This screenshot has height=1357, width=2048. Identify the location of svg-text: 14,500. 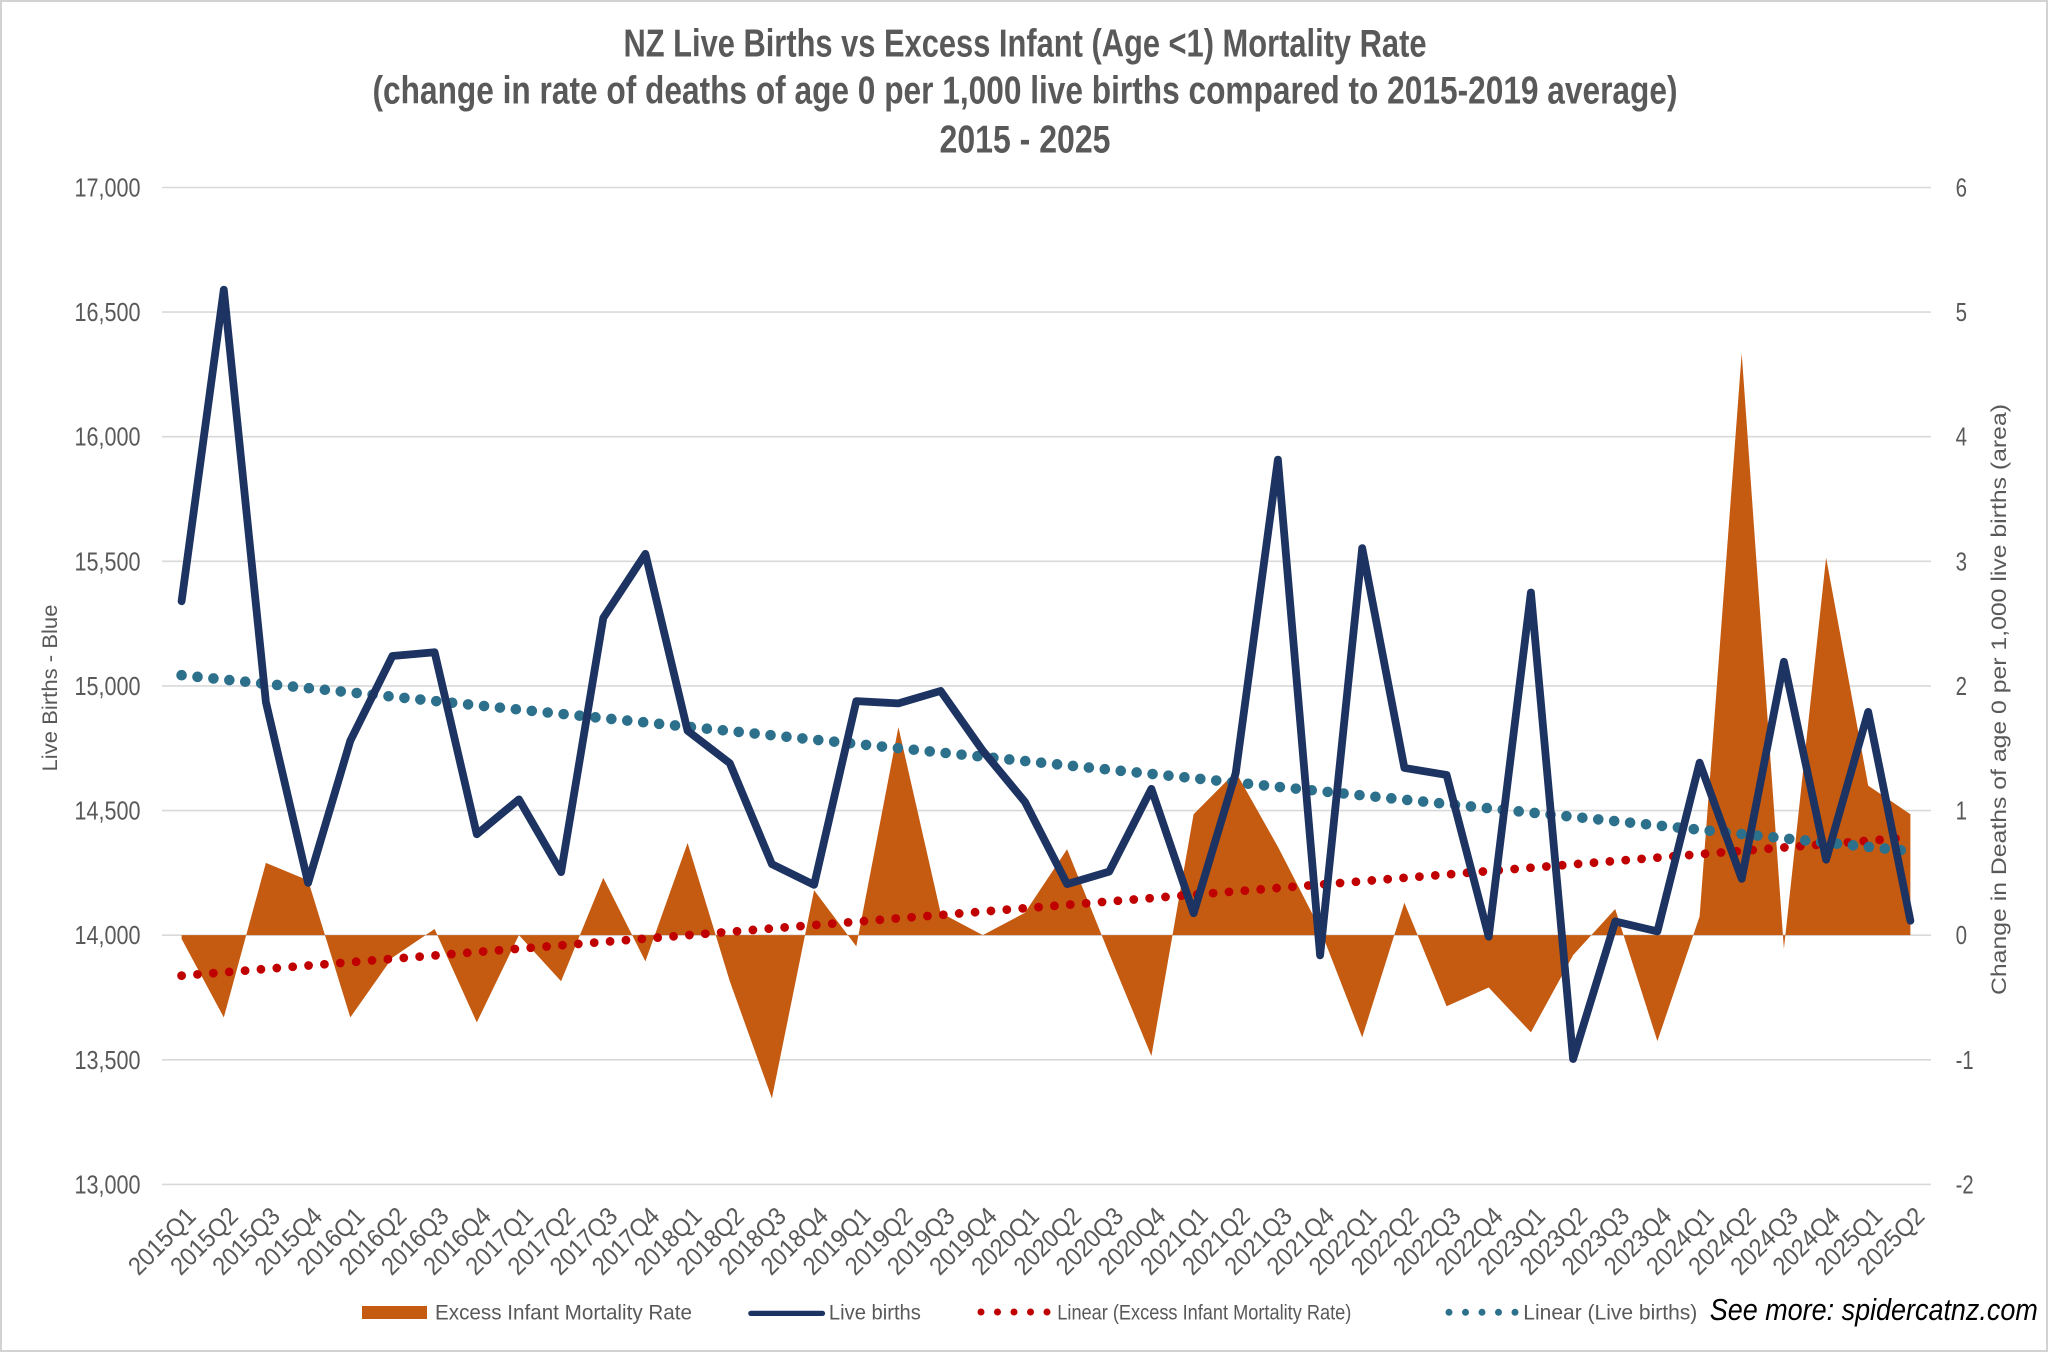
(108, 812).